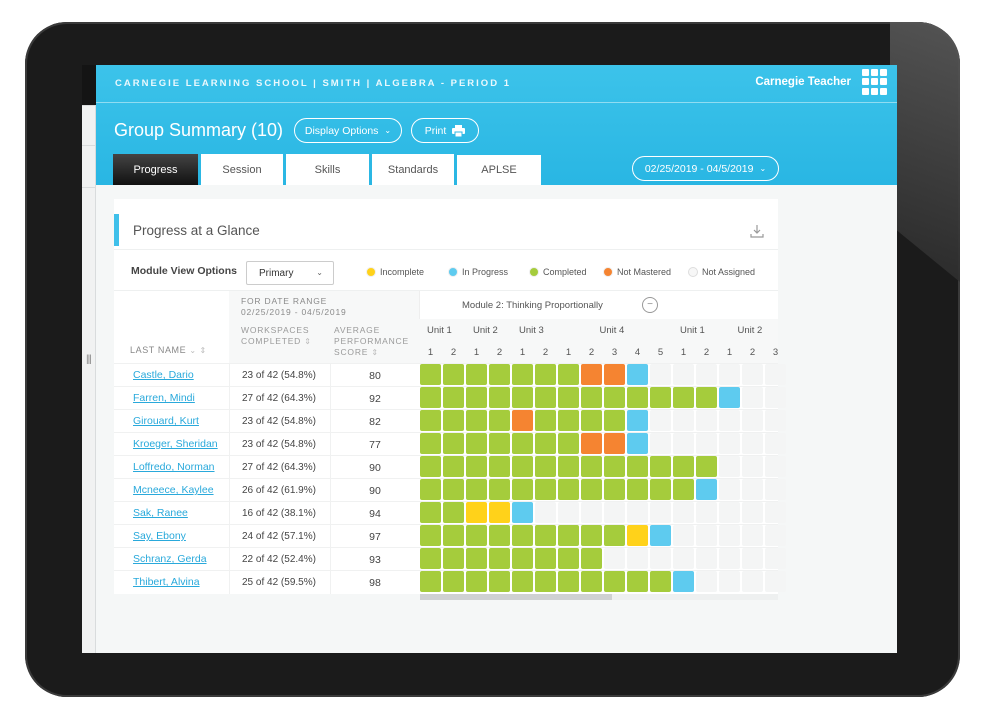 This screenshot has height=720, width=985. I want to click on collapse-module-icon: −, so click(650, 305).